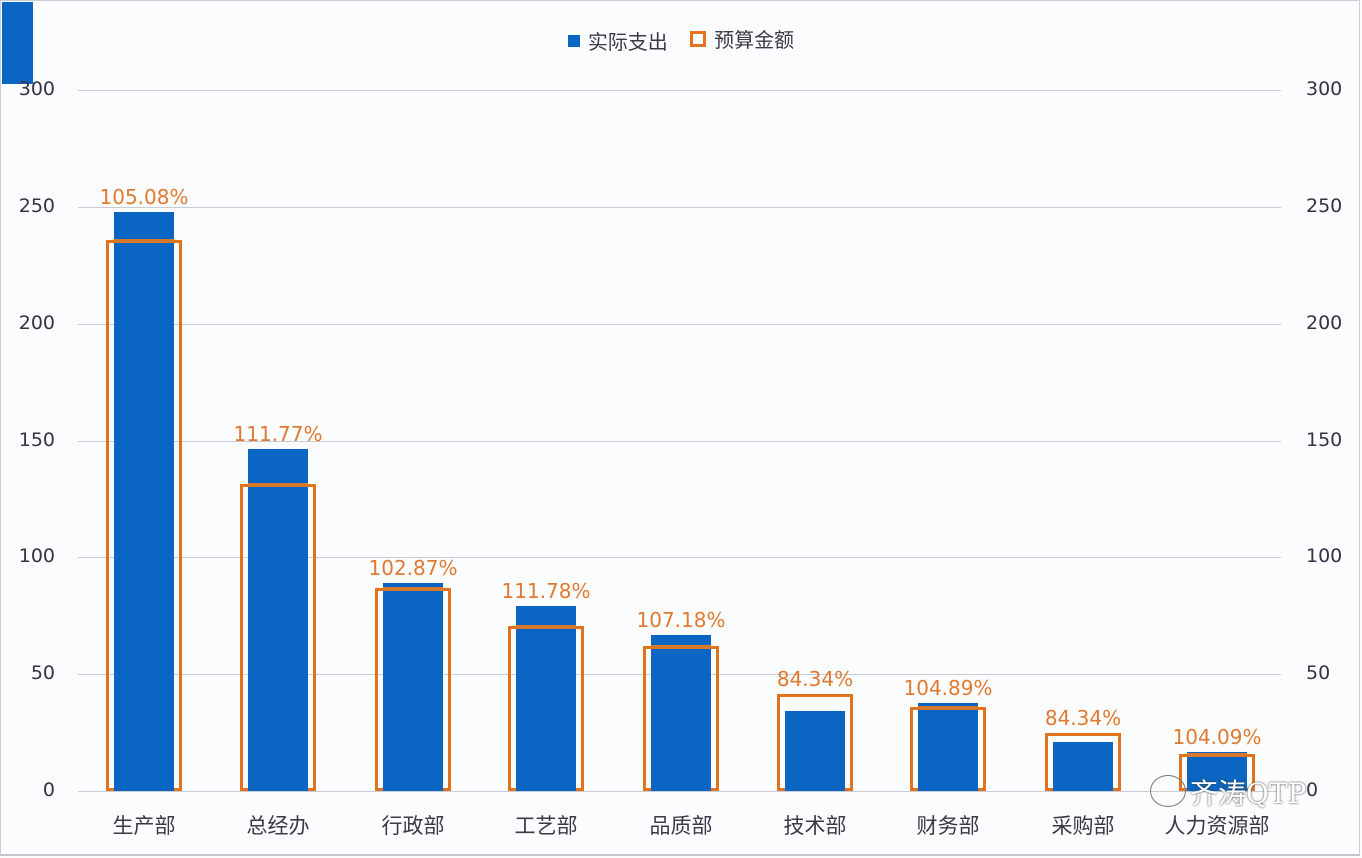 The width and height of the screenshot is (1362, 858). I want to click on wechat-logo-icon, so click(1168, 791).